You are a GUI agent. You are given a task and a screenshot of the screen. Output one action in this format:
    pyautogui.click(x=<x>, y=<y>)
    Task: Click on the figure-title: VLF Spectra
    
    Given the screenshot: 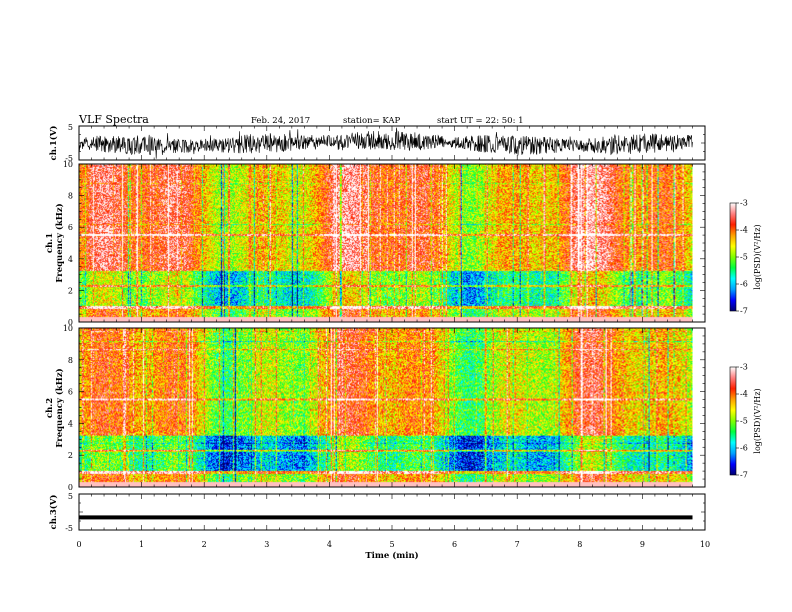 What is the action you would take?
    pyautogui.click(x=113, y=119)
    